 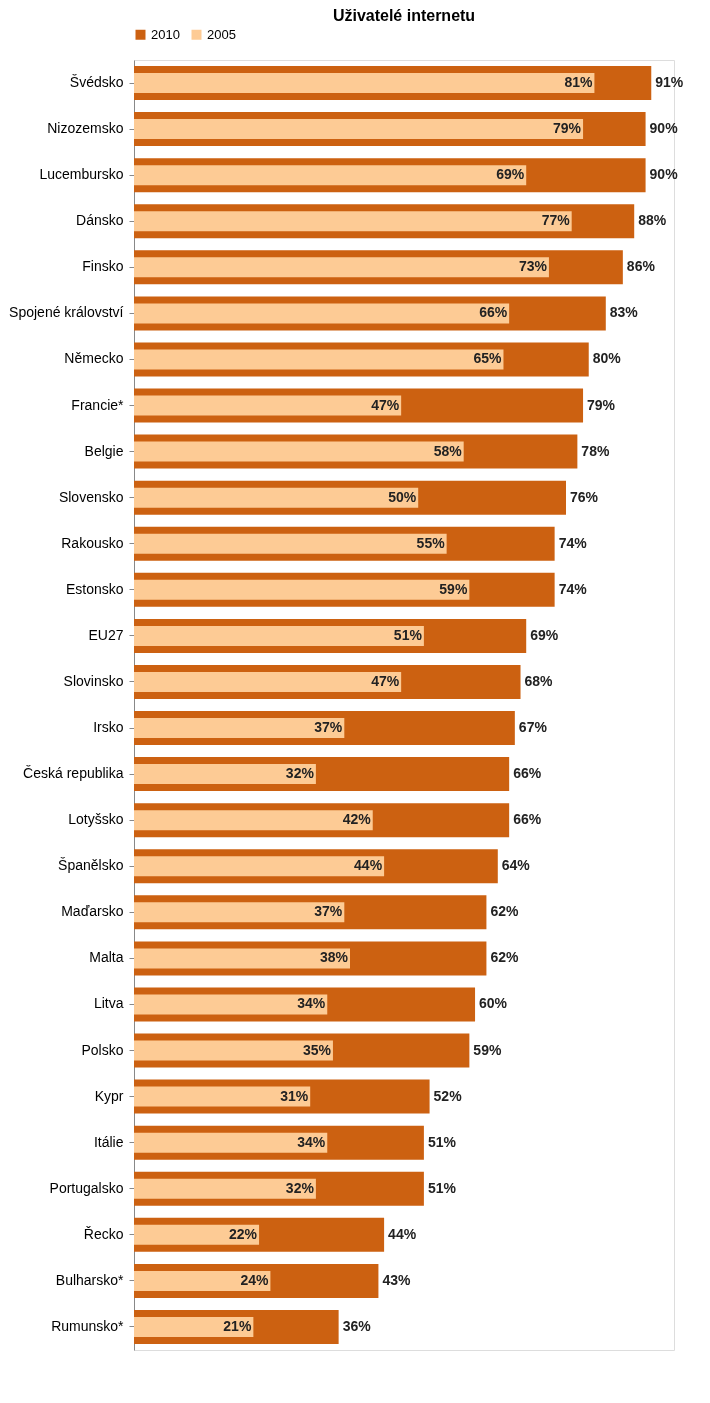 I want to click on legend-label: 2010, so click(x=165, y=34).